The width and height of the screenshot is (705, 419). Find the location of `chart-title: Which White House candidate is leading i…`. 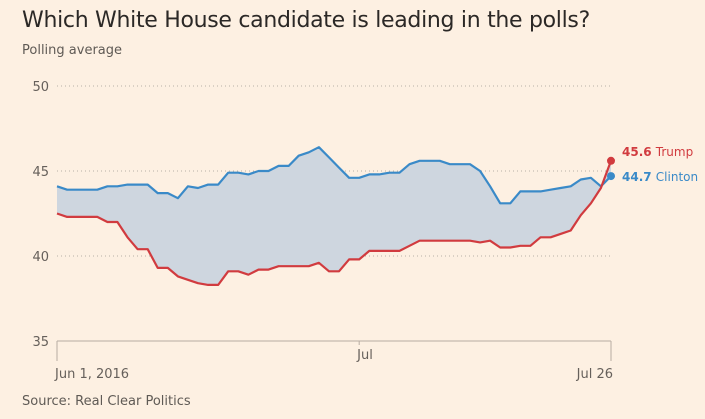

chart-title: Which White House candidate is leading i… is located at coordinates (306, 20).